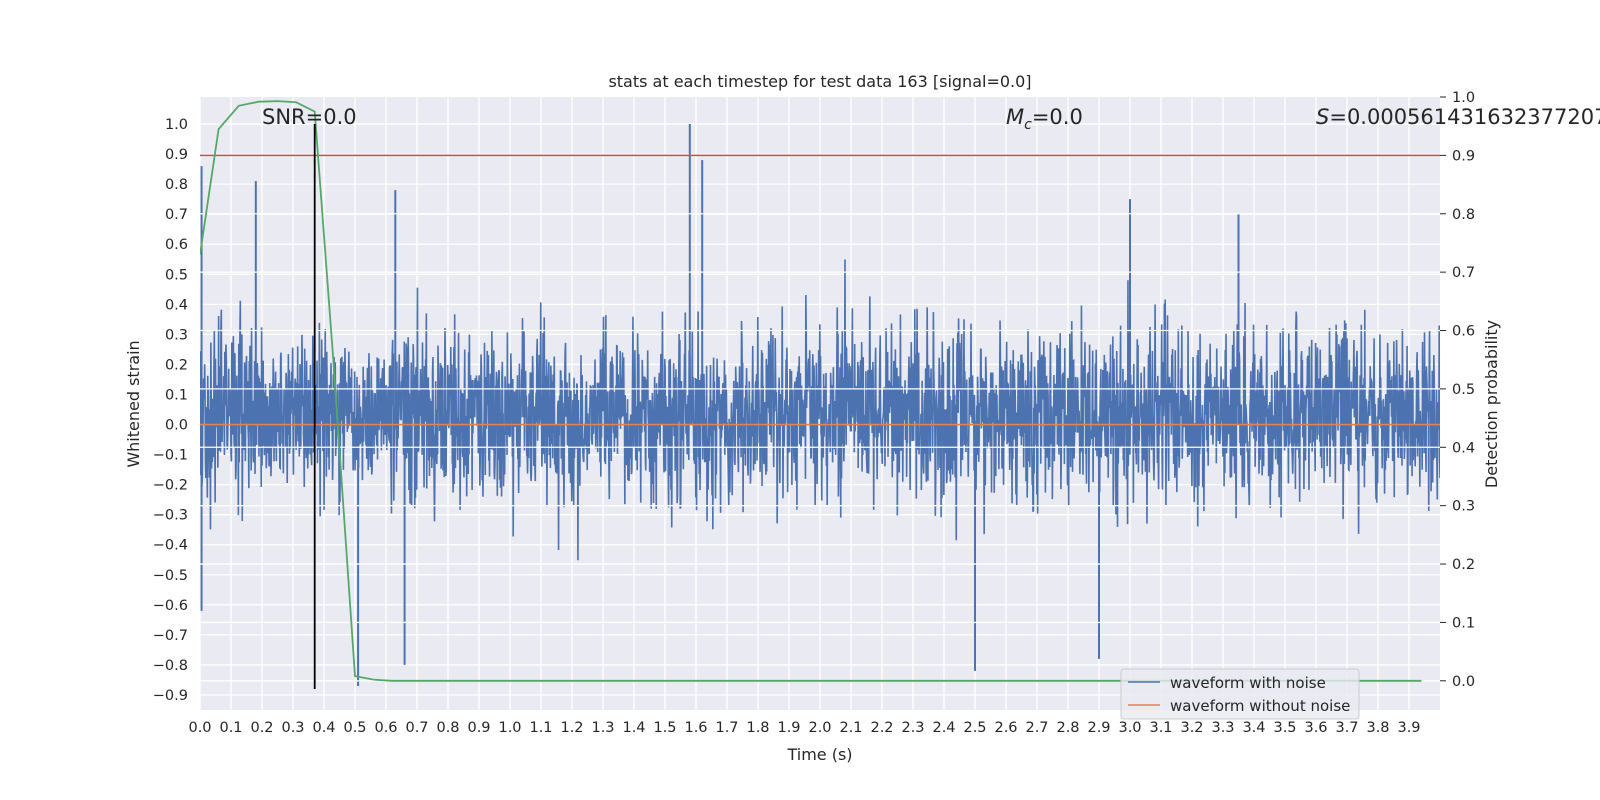  Describe the element at coordinates (230, 728) in the screenshot. I see `x-tick-label: 0.1` at that location.